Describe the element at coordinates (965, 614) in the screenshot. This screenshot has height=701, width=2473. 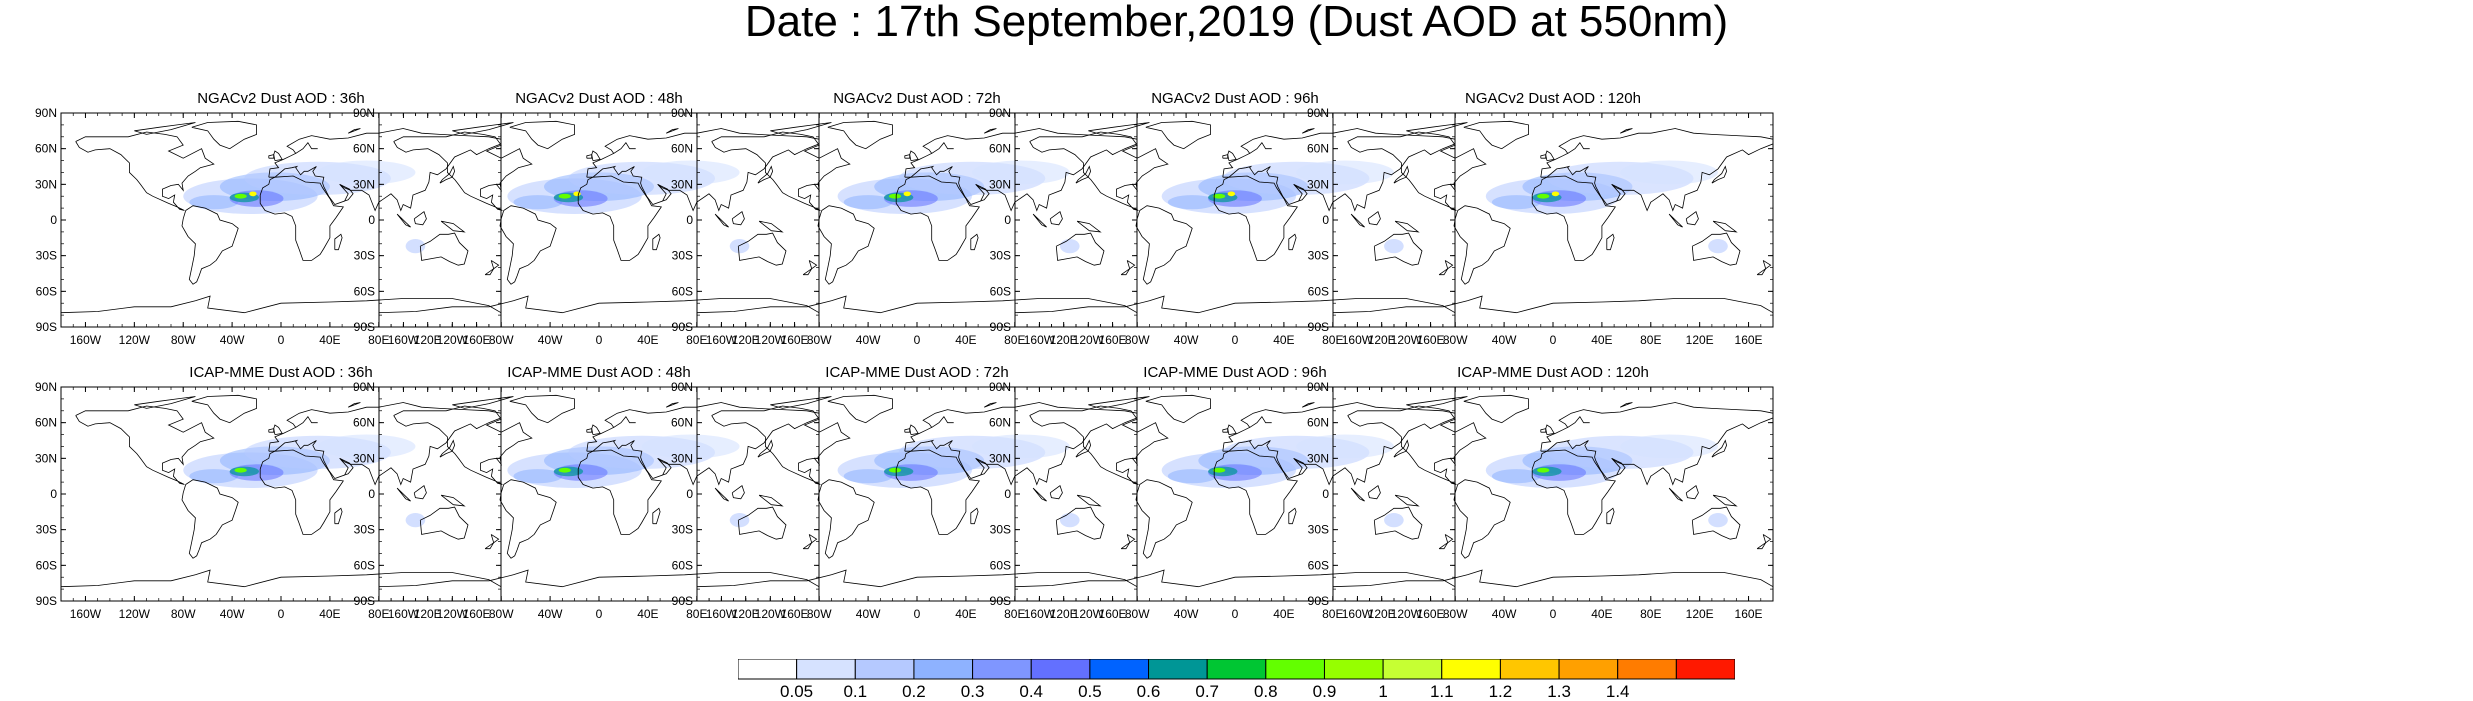
I see `lon-tick-label: 40E` at that location.